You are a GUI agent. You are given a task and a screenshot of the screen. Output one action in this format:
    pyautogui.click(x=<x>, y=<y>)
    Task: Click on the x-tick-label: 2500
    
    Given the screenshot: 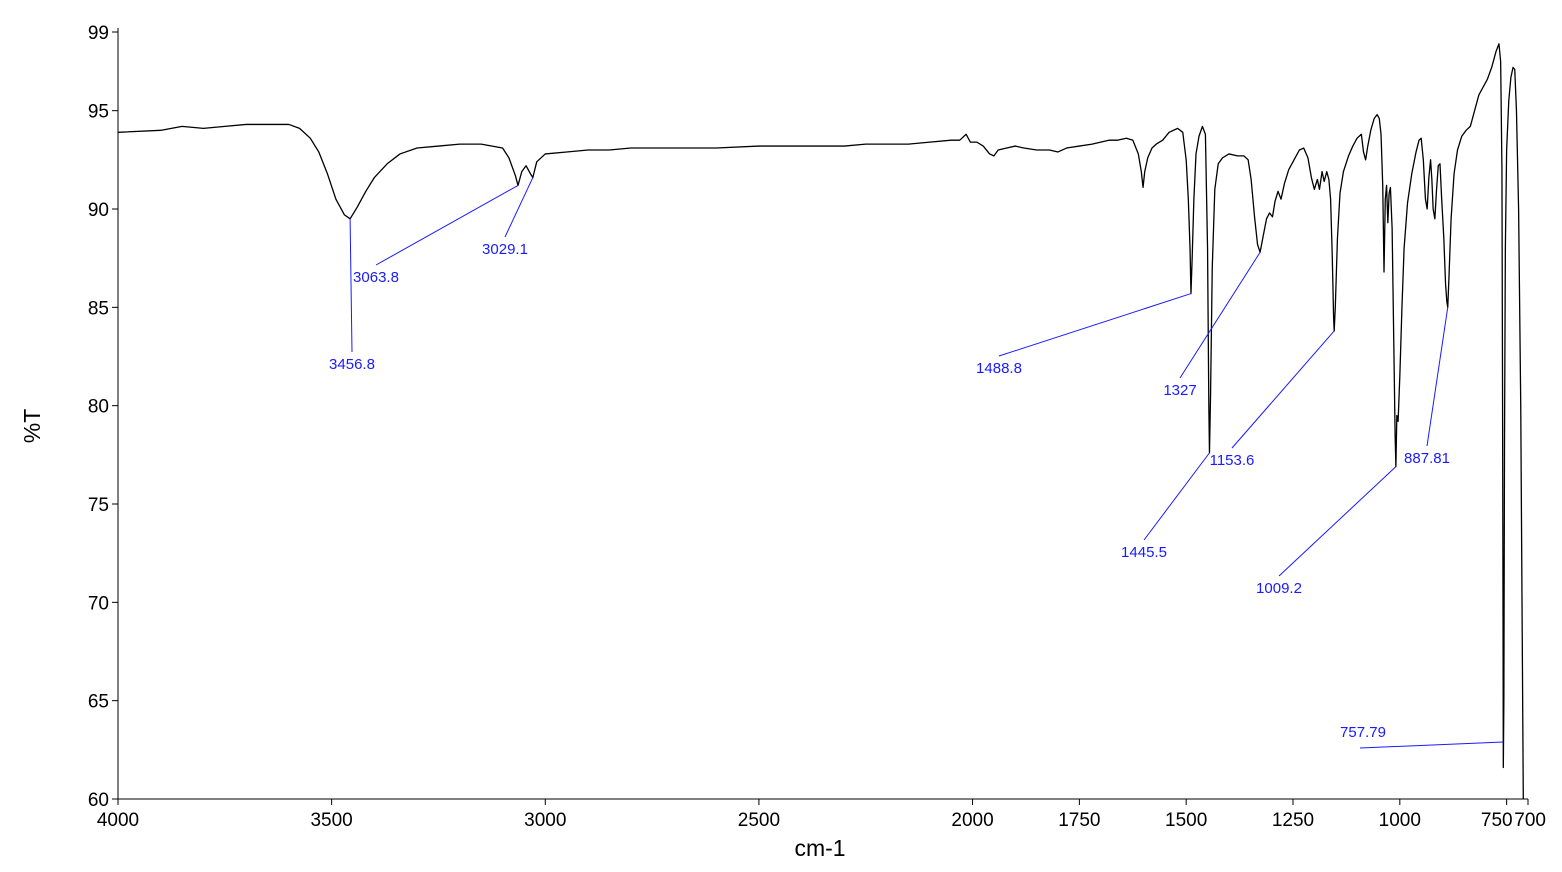 What is the action you would take?
    pyautogui.click(x=759, y=820)
    